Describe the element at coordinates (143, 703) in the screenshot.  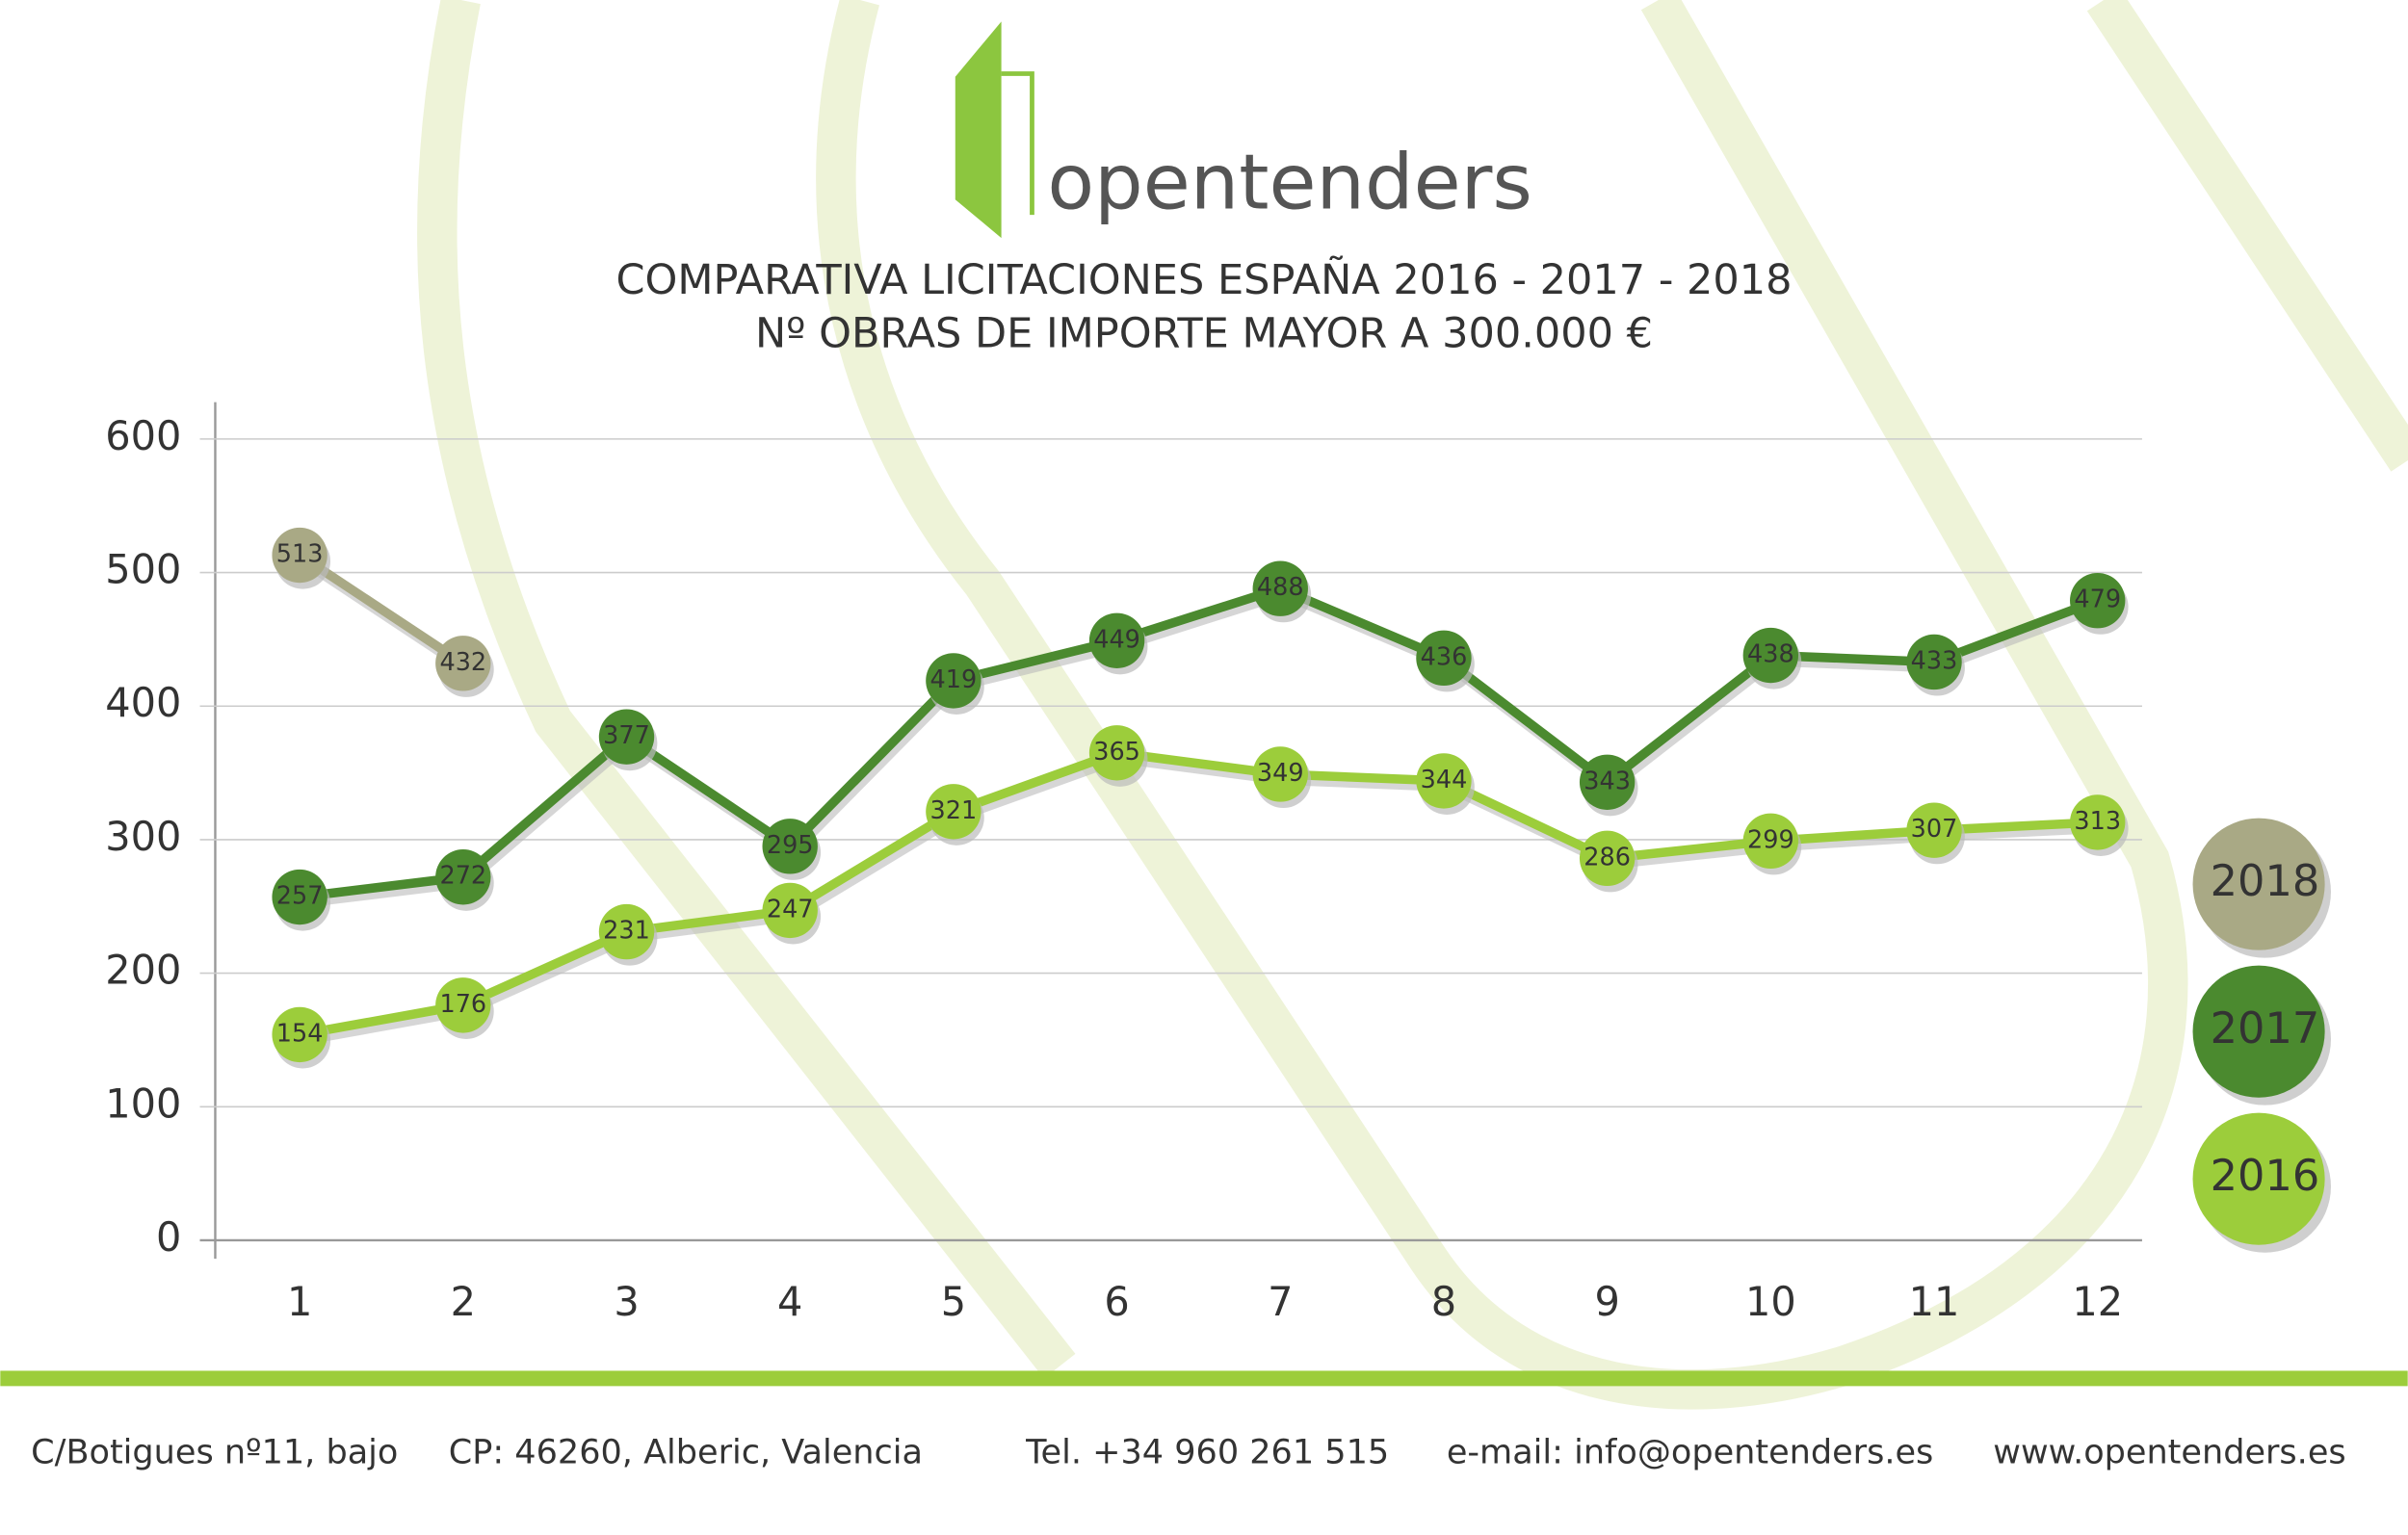
I see `y-tick-label: 400` at that location.